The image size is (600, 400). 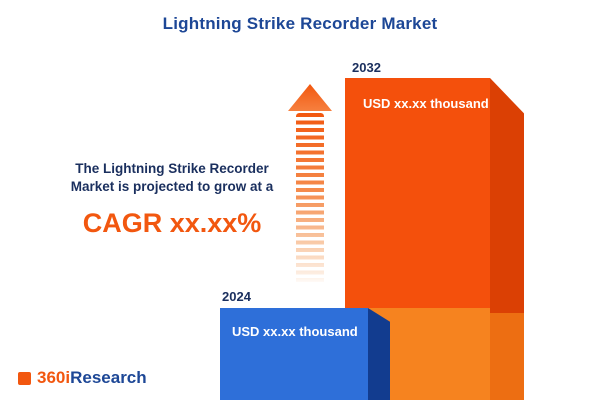 I want to click on growth-arrow-dashed-shaft-icon, so click(x=310, y=199).